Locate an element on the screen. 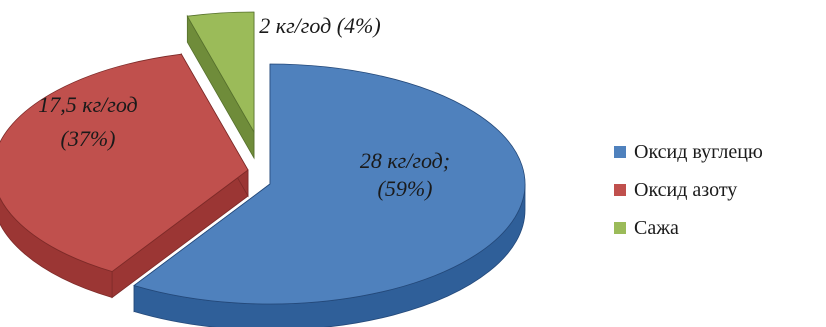 The width and height of the screenshot is (826, 327). data-label-line: 28 кг/год; is located at coordinates (405, 160).